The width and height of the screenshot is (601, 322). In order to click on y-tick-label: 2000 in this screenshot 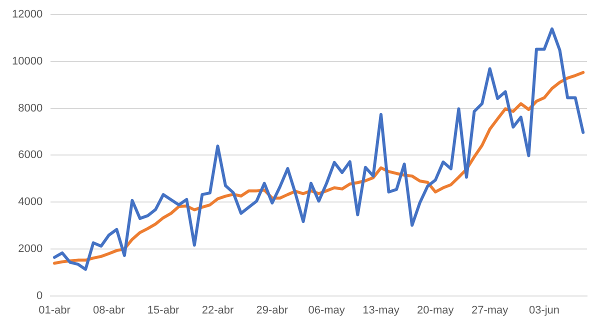, I will do `click(30, 248)`.